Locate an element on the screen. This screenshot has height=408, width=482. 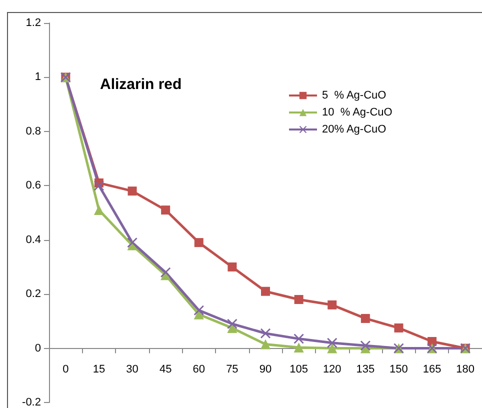
x-tick-label: 120 is located at coordinates (332, 370).